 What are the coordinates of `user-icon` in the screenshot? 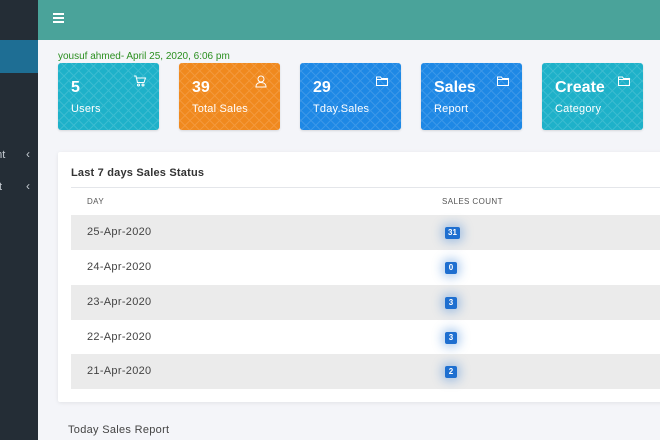 It's located at (261, 81).